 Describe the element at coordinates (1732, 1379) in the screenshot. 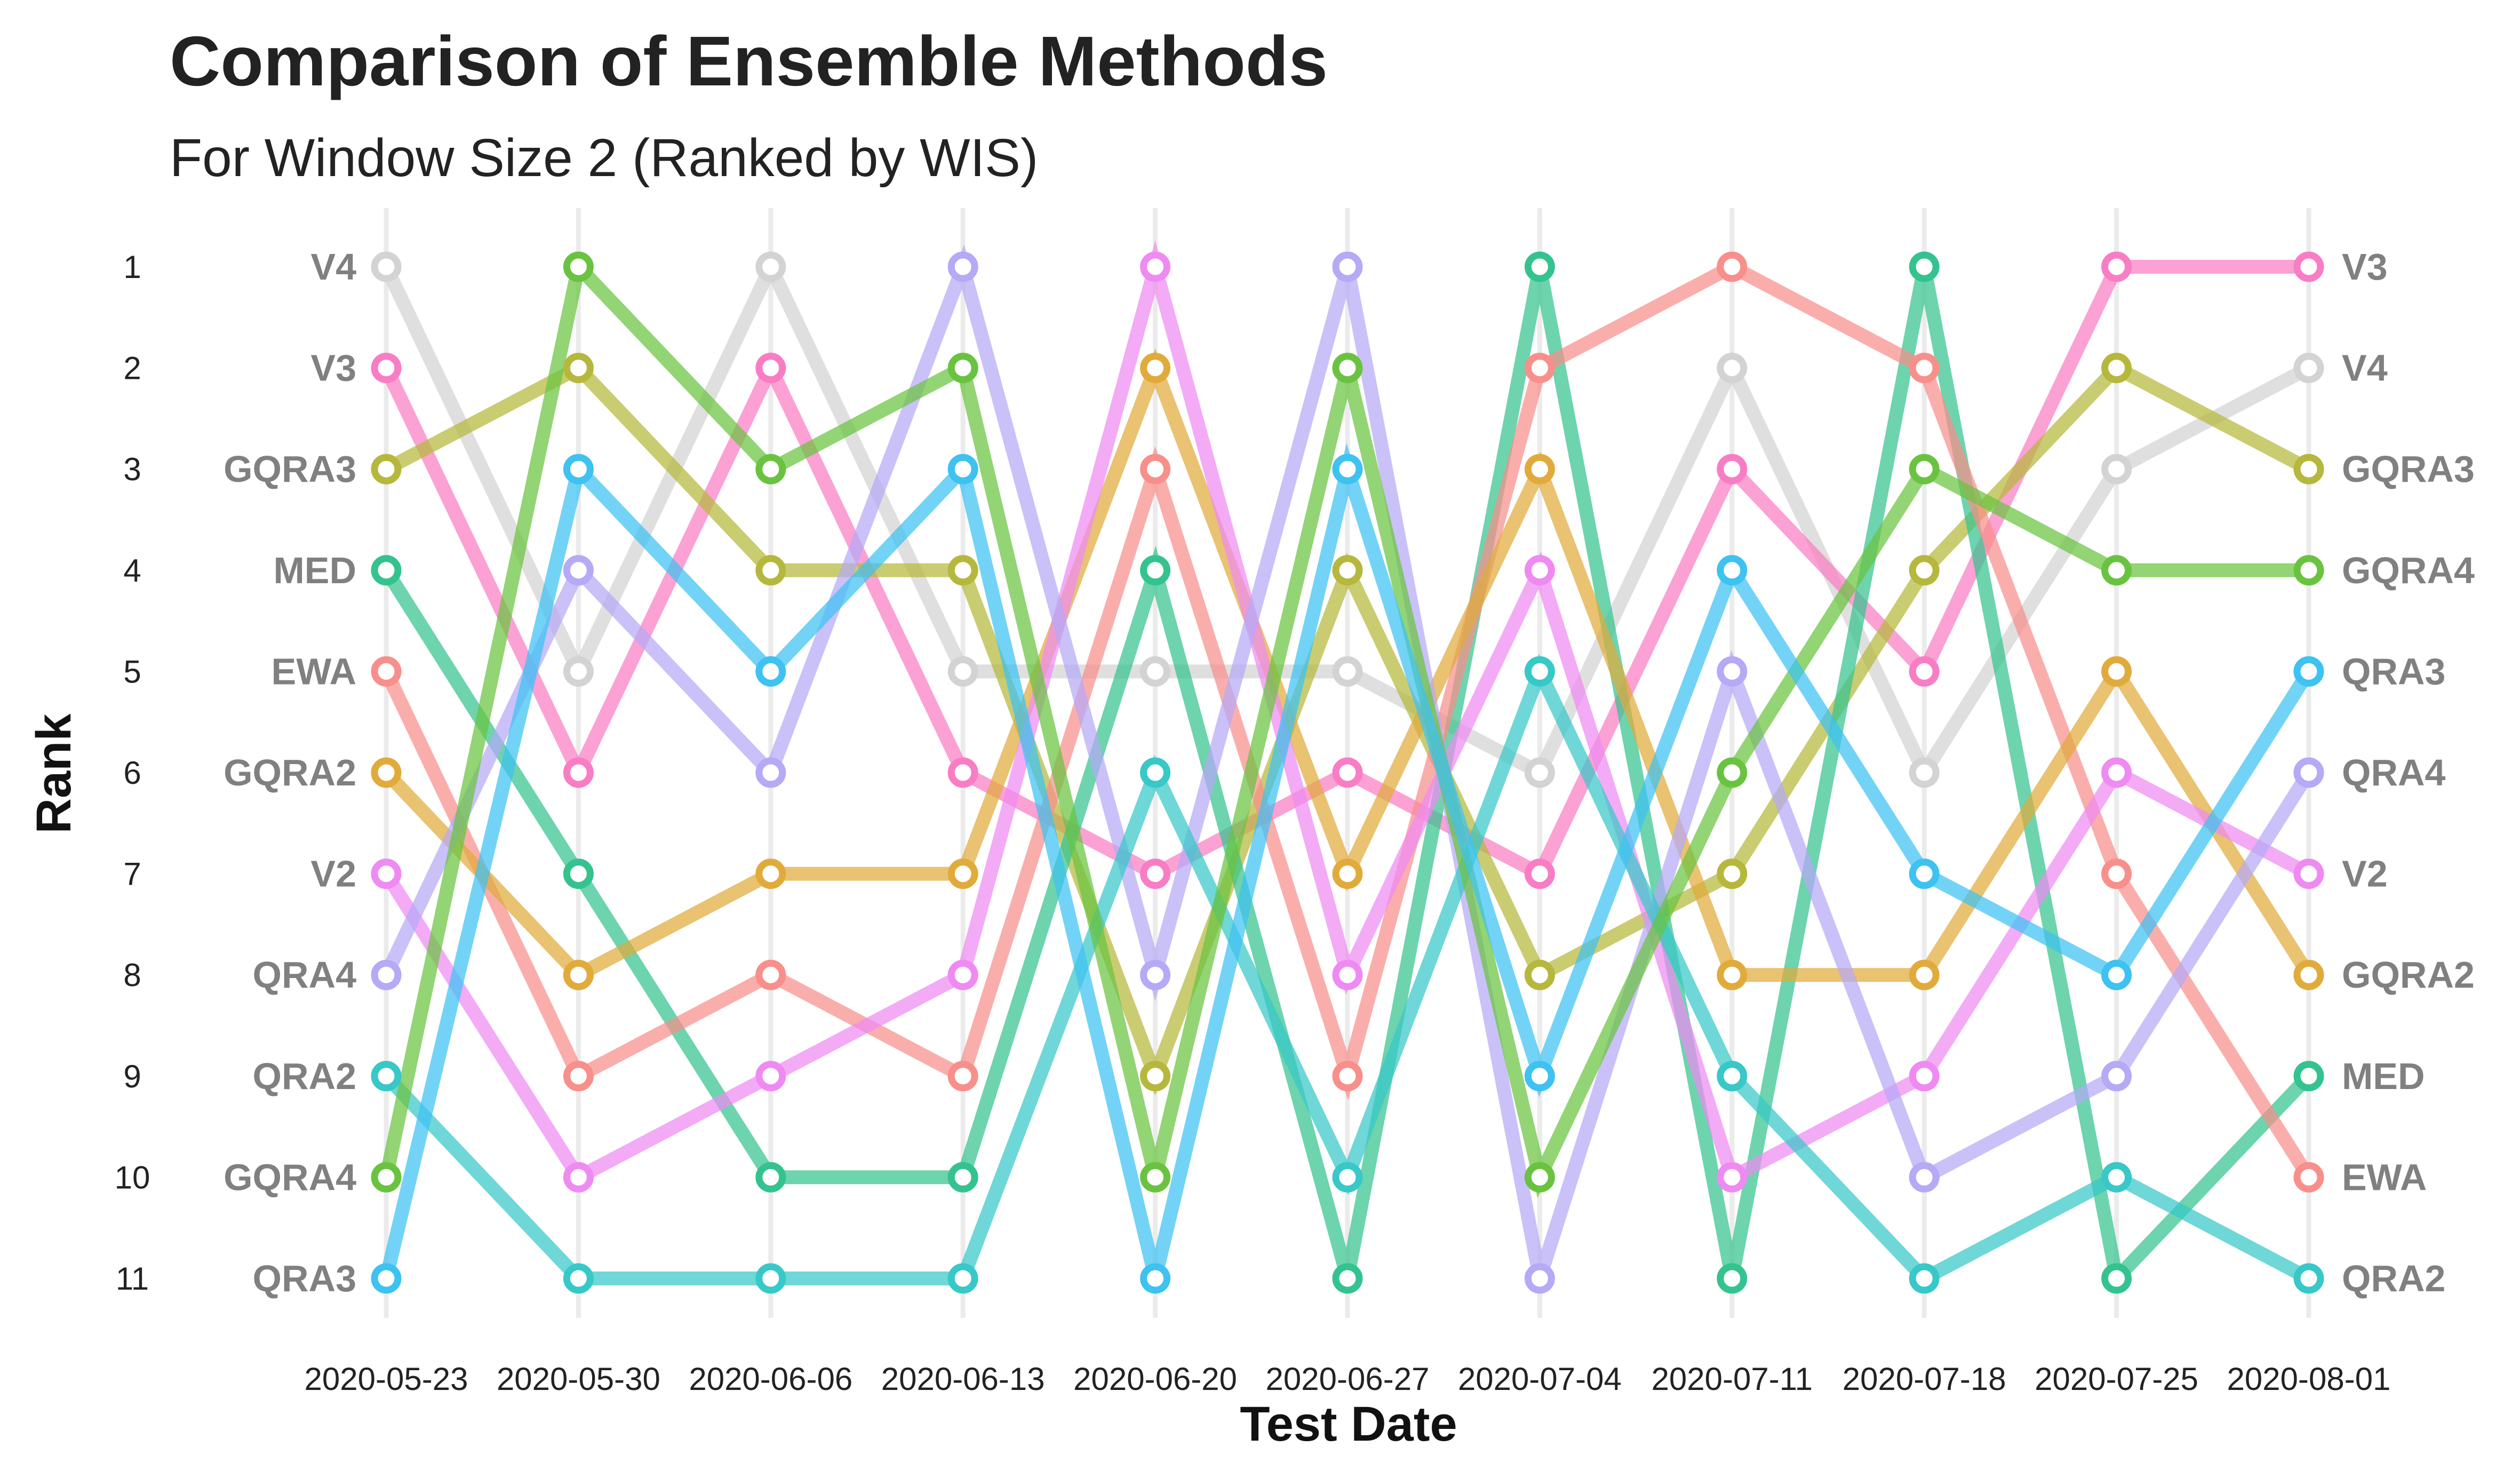

I see `x-tick-label: 2020-07-11` at that location.